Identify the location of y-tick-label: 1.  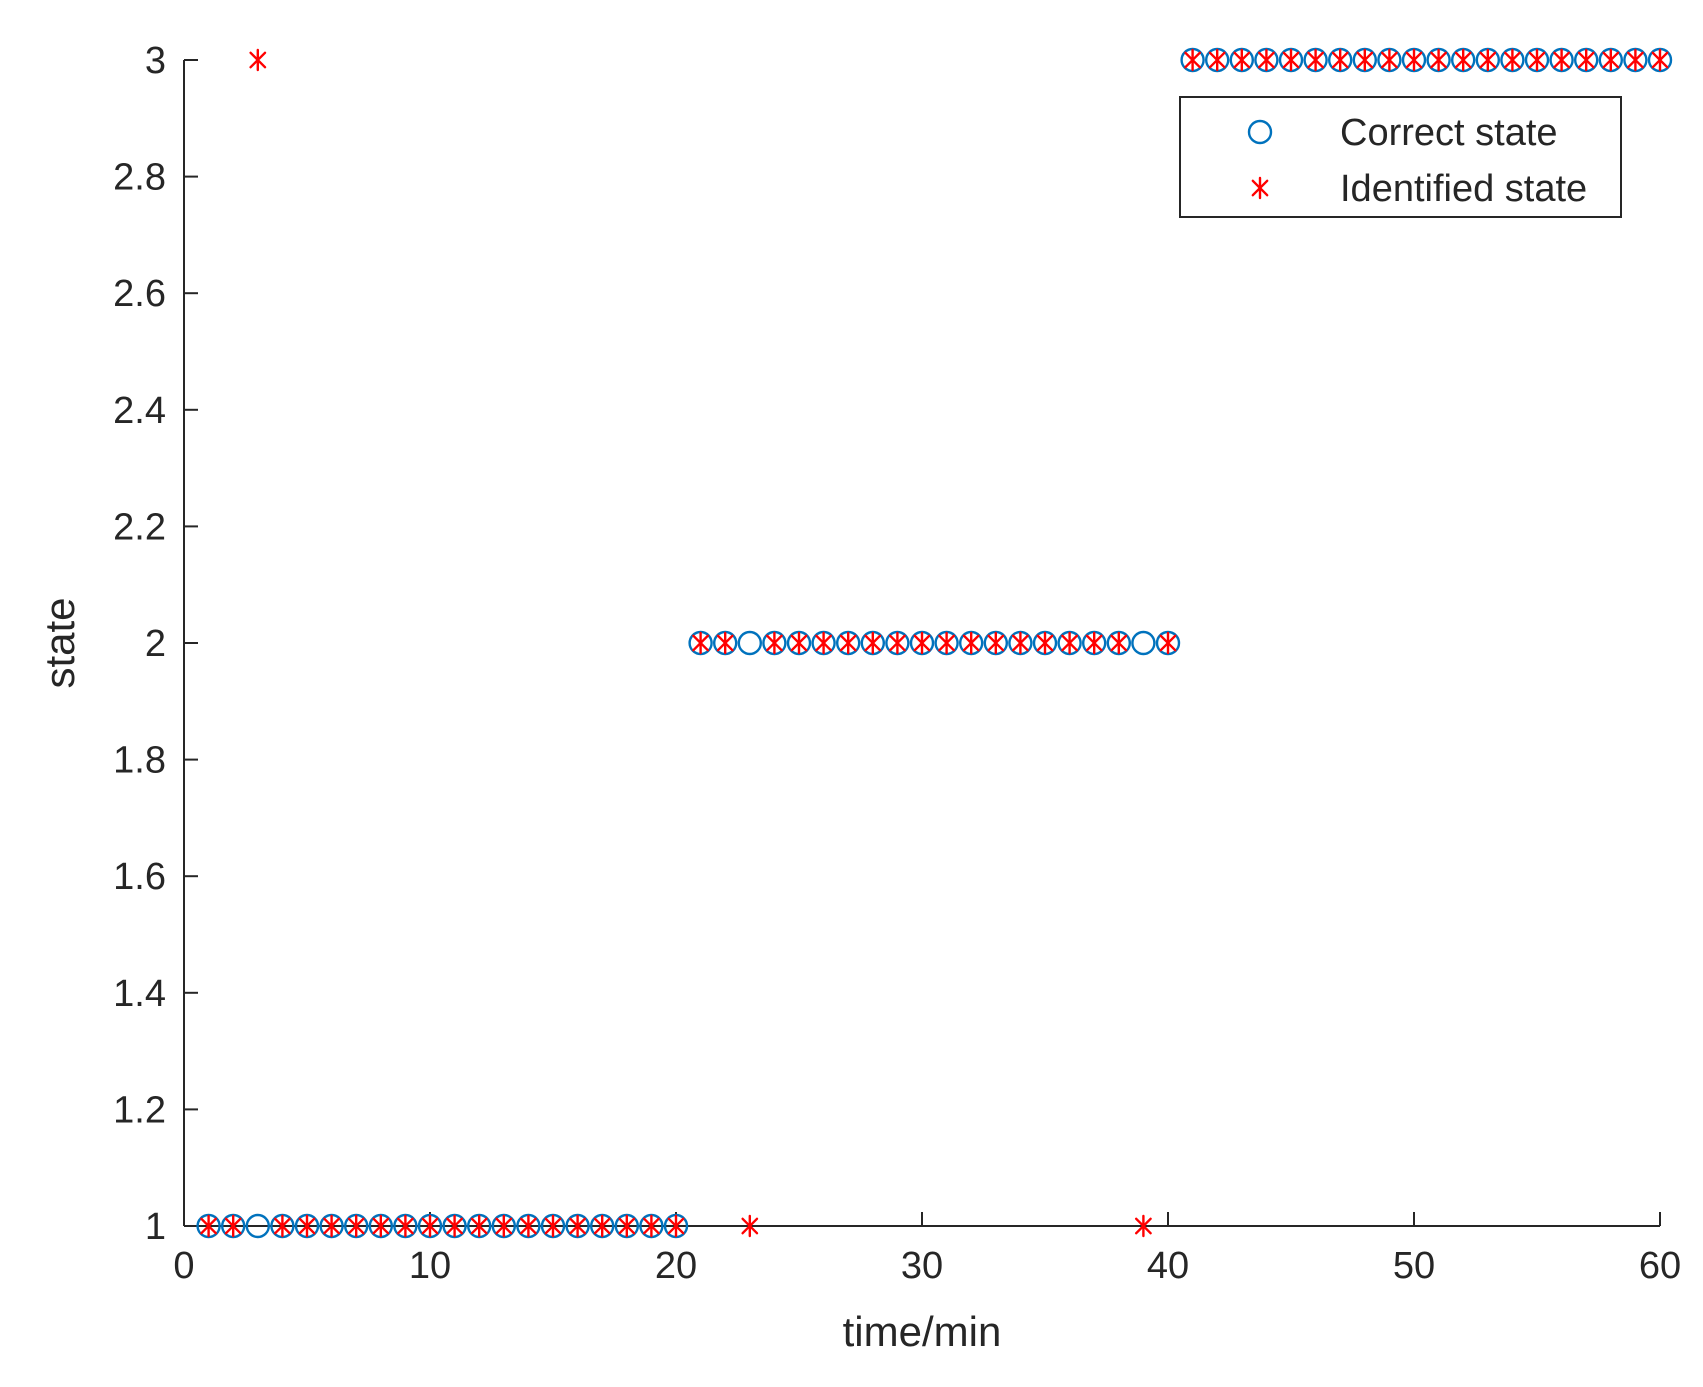
(155, 1227).